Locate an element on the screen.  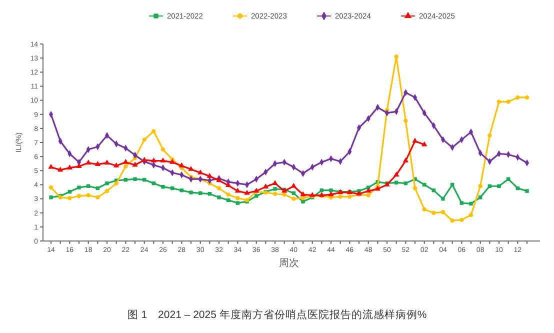
text: 图 1 2021 – 2025 年度南方省份哨点医院报告的流感样病例% is located at coordinates (277, 314).